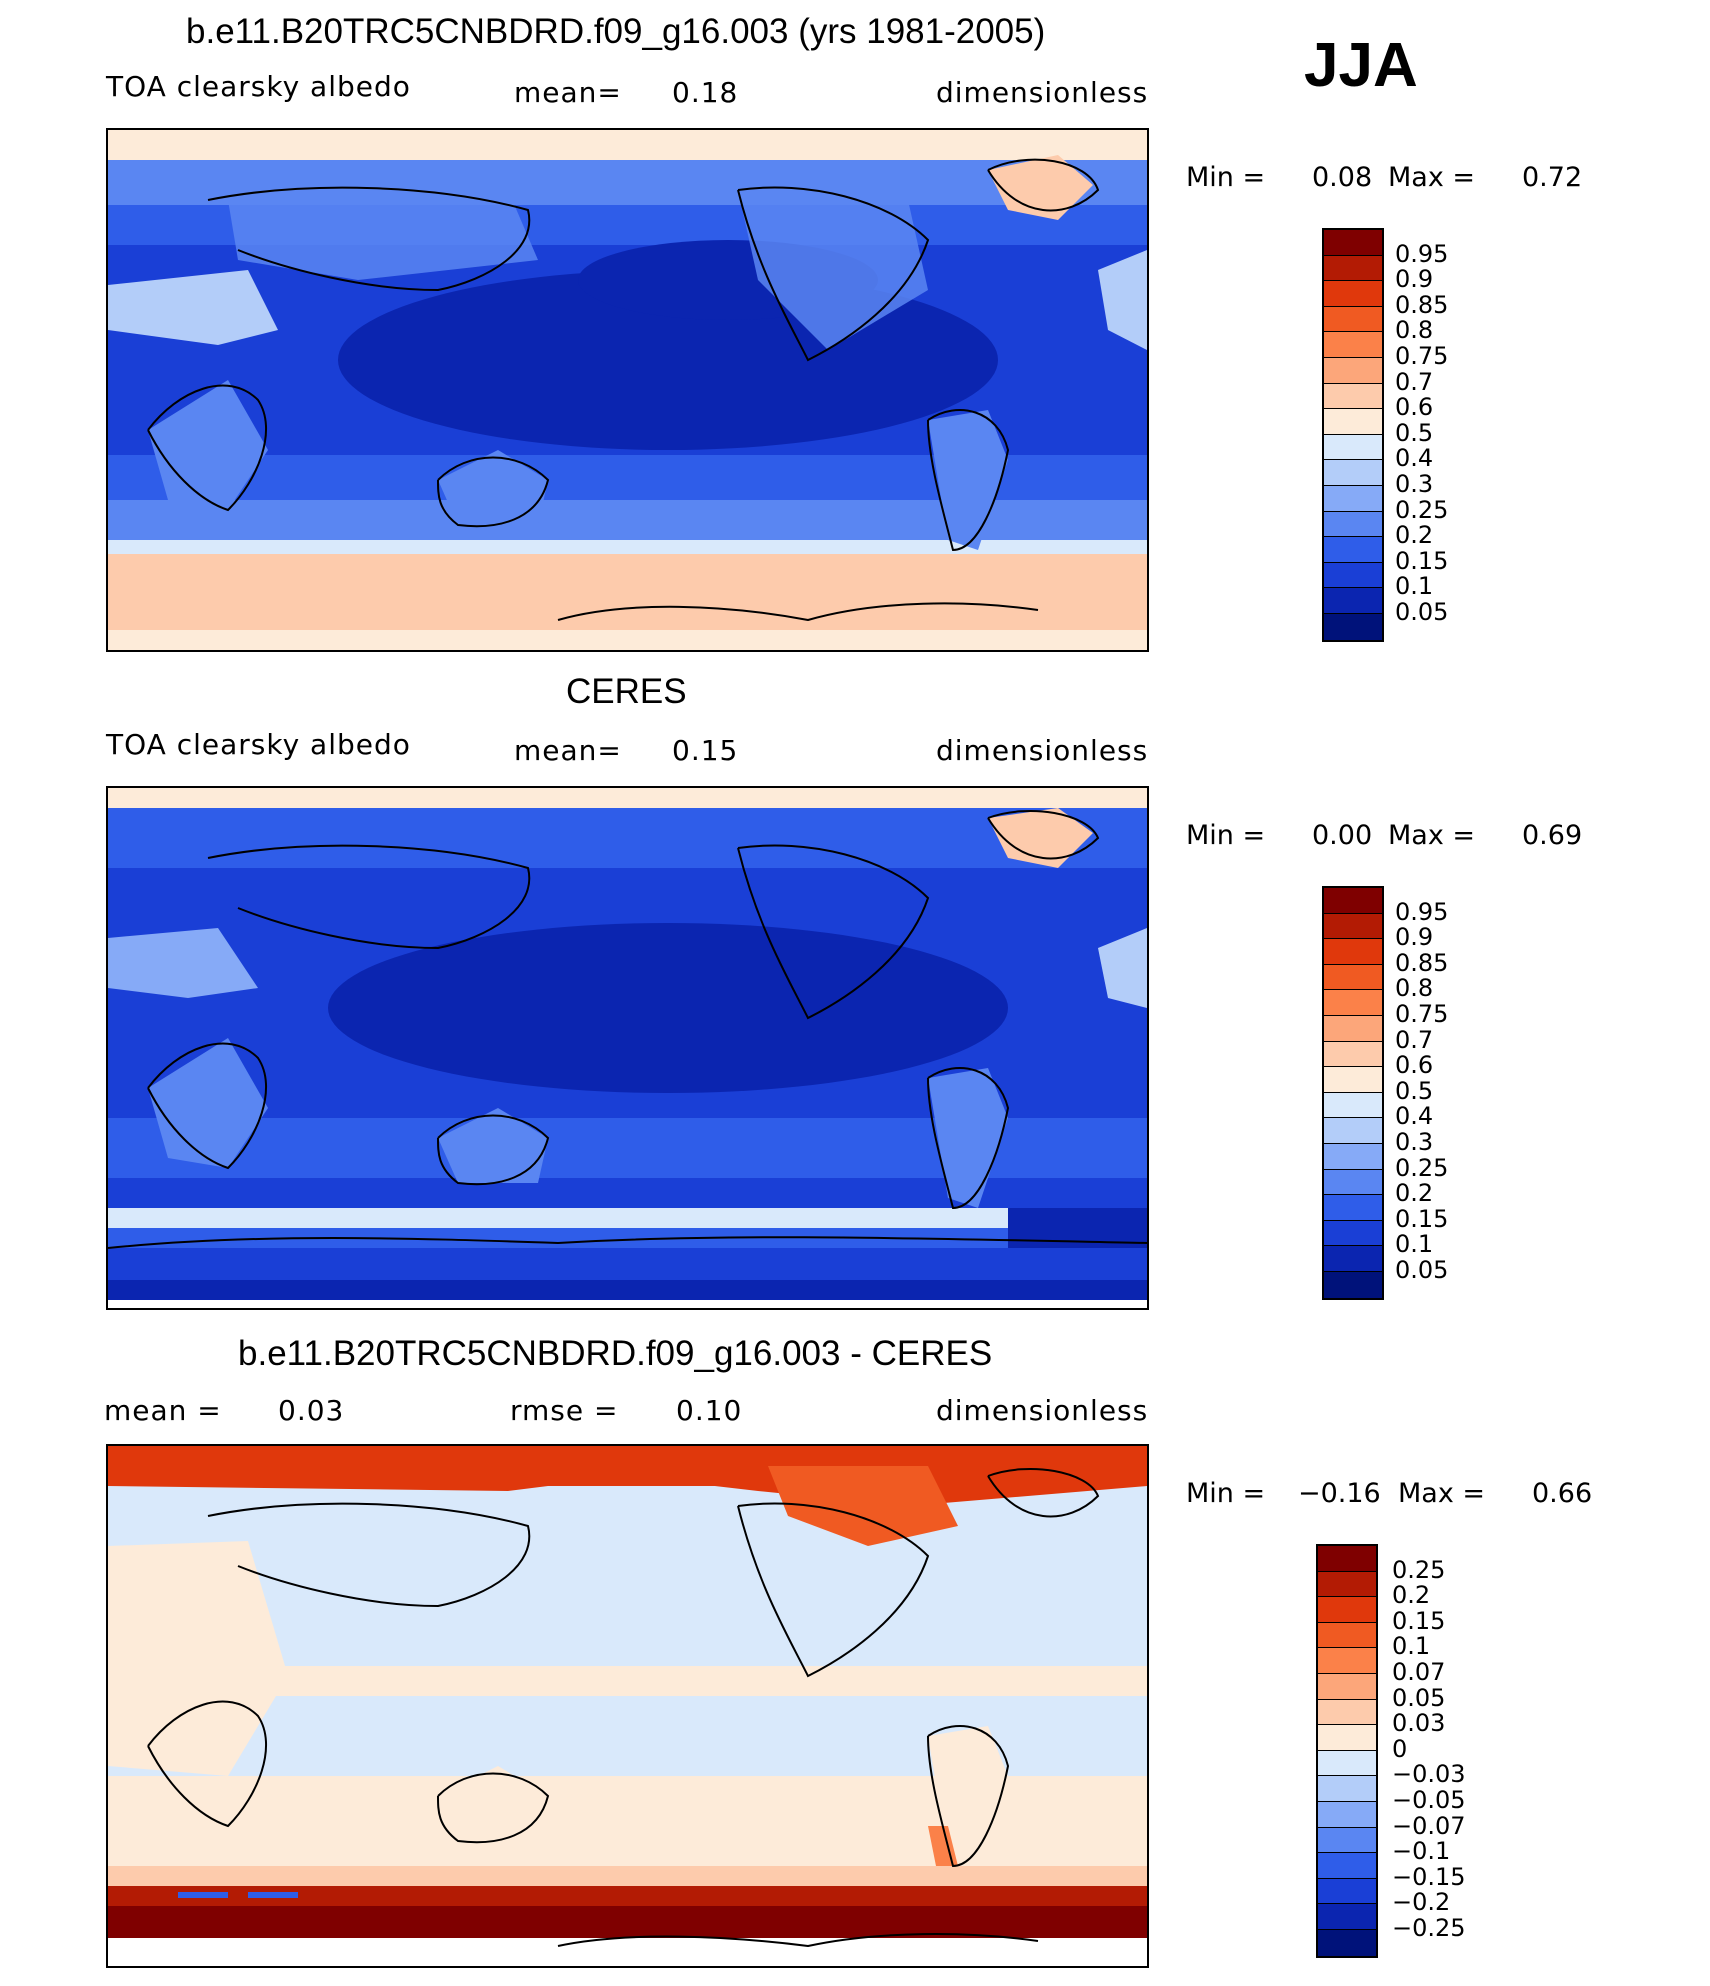 The height and width of the screenshot is (1986, 1710). What do you see at coordinates (1432, 835) in the screenshot?
I see `panel-2-max-label: Max =` at bounding box center [1432, 835].